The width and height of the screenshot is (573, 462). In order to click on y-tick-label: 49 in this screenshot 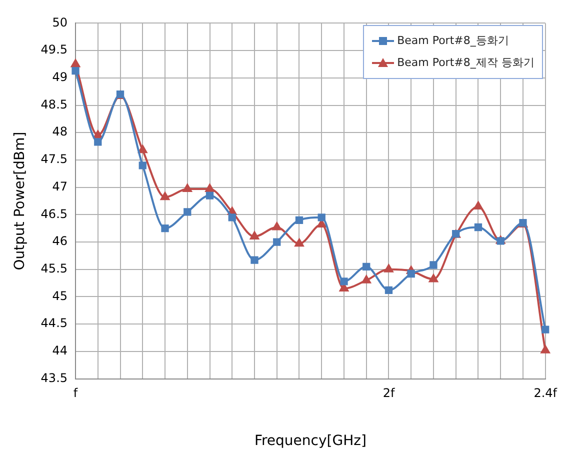, I will do `click(60, 77)`.